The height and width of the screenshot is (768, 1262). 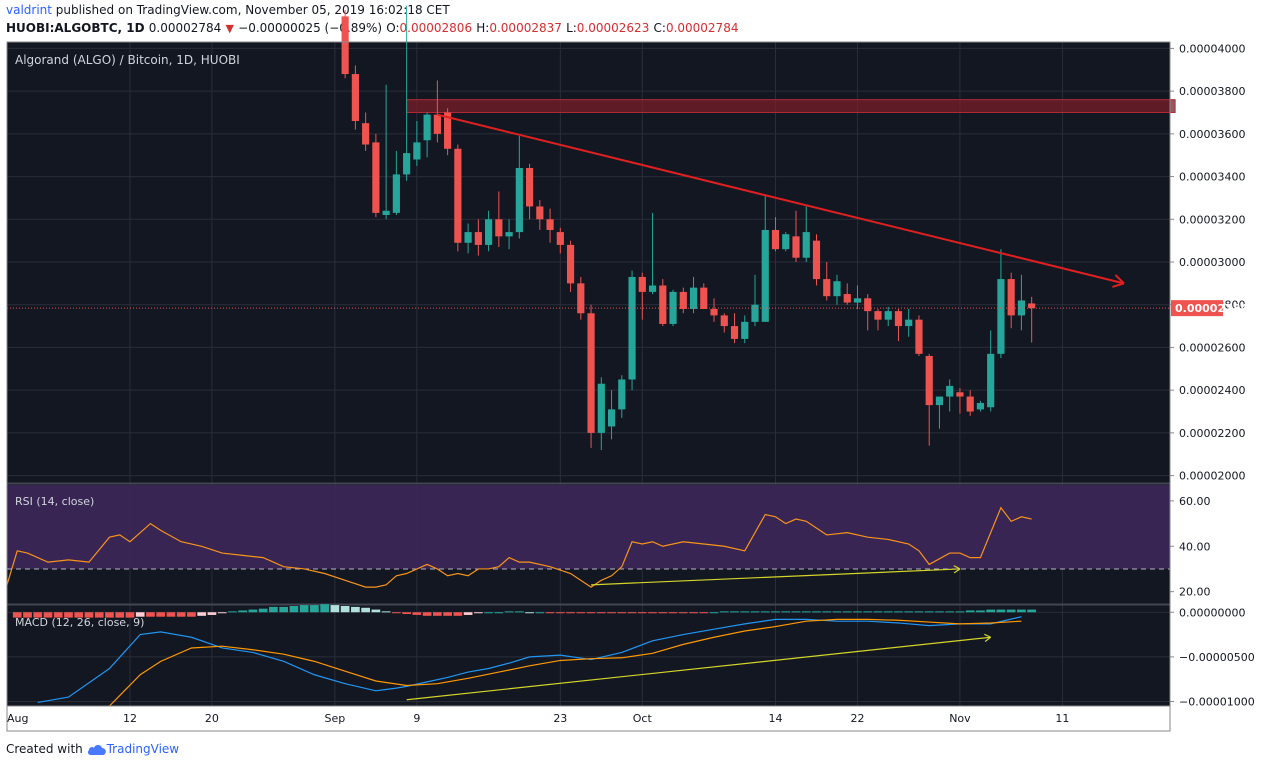 What do you see at coordinates (1212, 433) in the screenshot?
I see `price-tick-label: 0.00002200` at bounding box center [1212, 433].